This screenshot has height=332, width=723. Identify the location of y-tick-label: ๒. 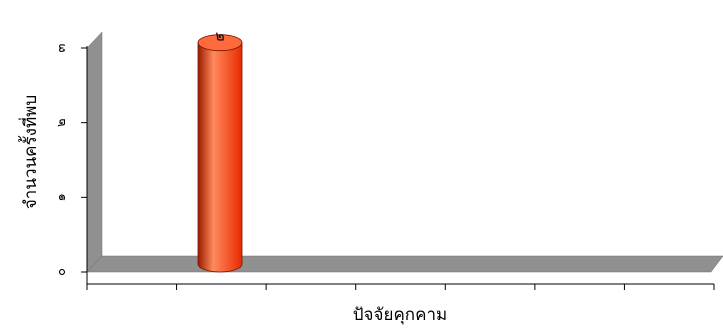
(61, 122).